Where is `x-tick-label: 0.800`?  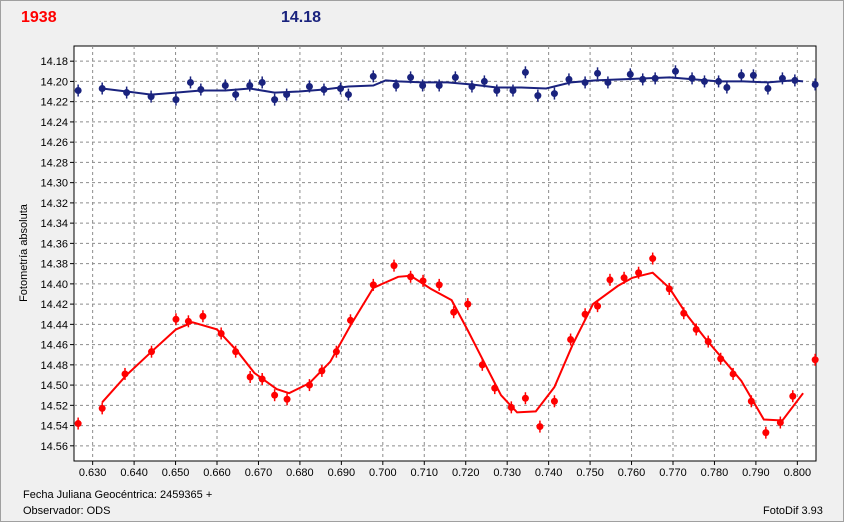
x-tick-label: 0.800 is located at coordinates (798, 473).